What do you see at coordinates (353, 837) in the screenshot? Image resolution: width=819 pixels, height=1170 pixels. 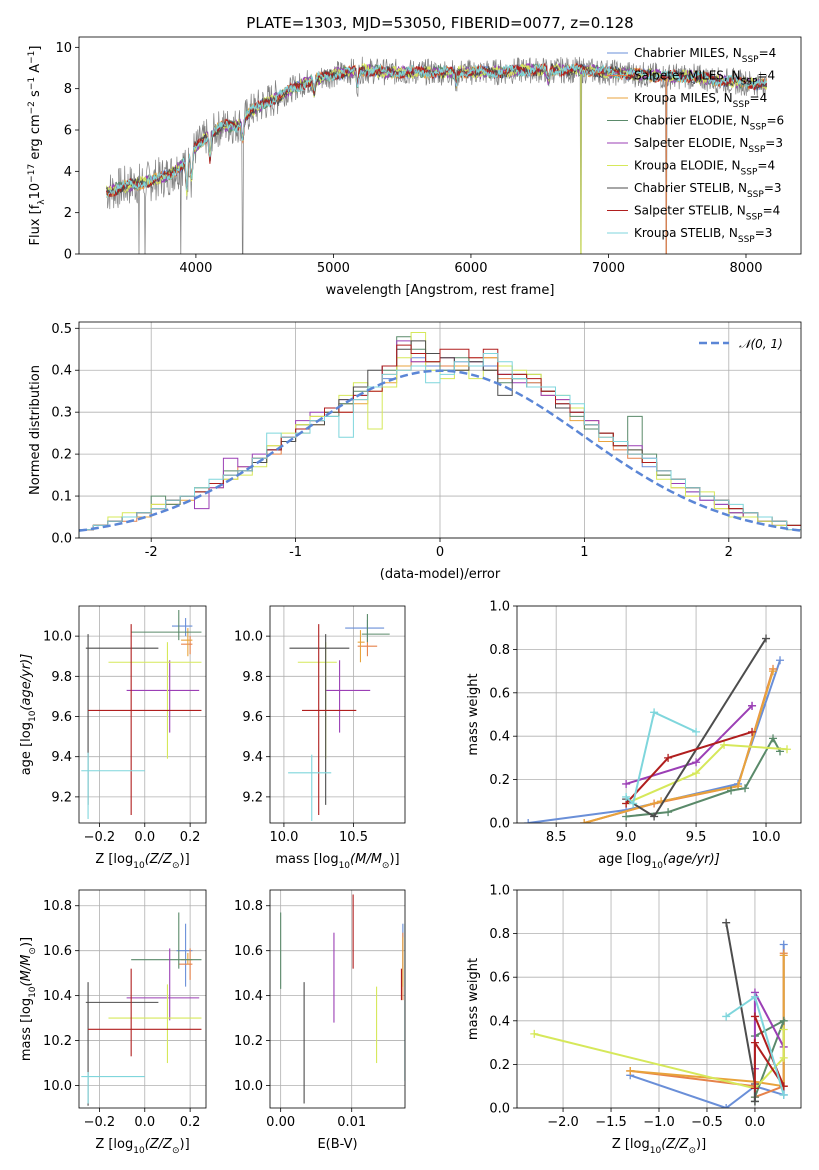 I see `x-tick-label: 10.5` at bounding box center [353, 837].